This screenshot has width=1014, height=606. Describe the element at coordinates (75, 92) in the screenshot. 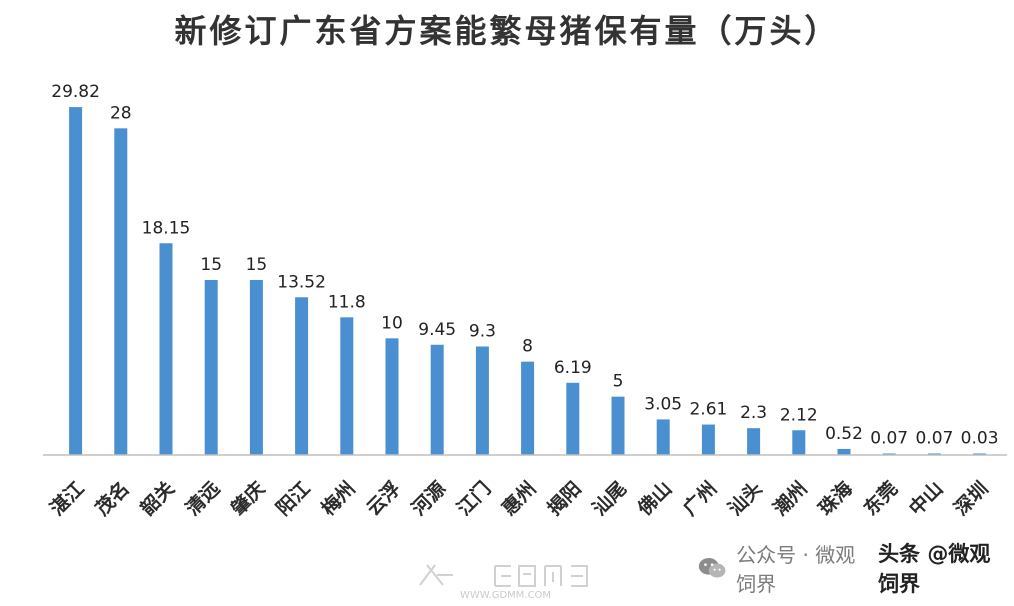

I see `value-label-0: 29.82` at that location.